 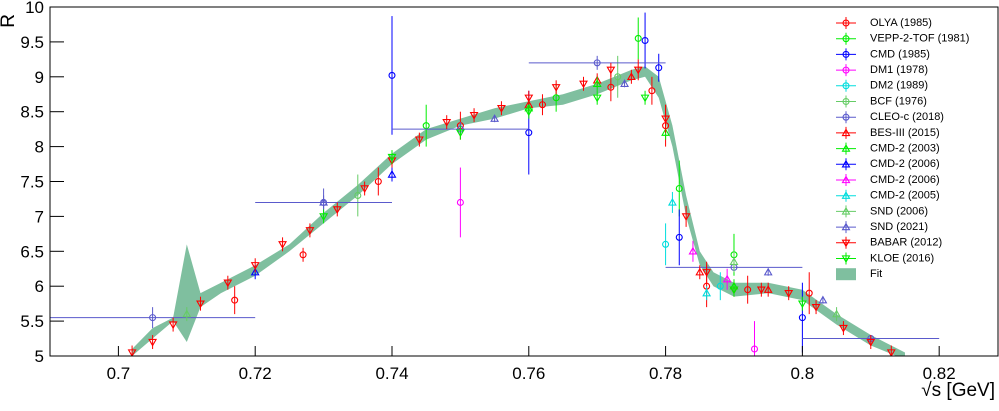 I want to click on legend-label: CMD-2 (2006), so click(x=905, y=180).